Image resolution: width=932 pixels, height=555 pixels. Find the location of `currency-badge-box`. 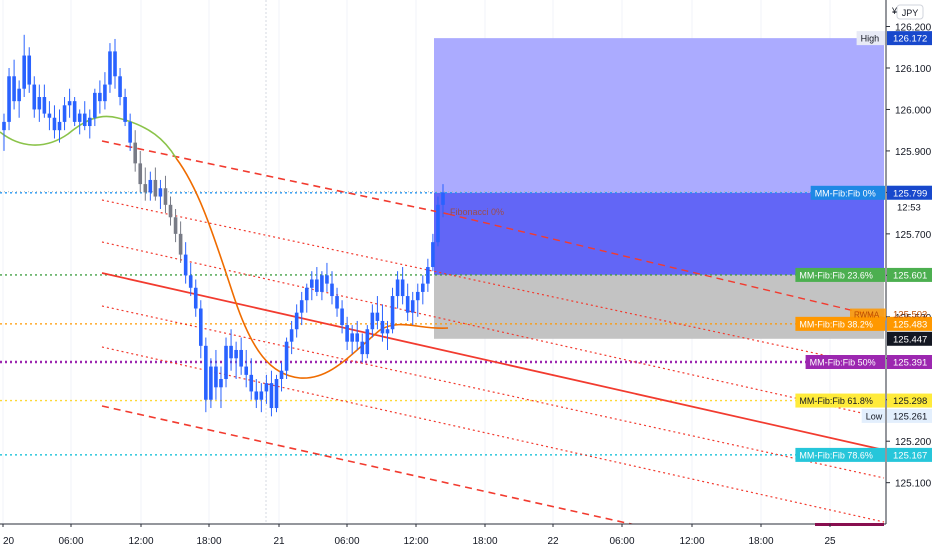

currency-badge-box is located at coordinates (910, 12).